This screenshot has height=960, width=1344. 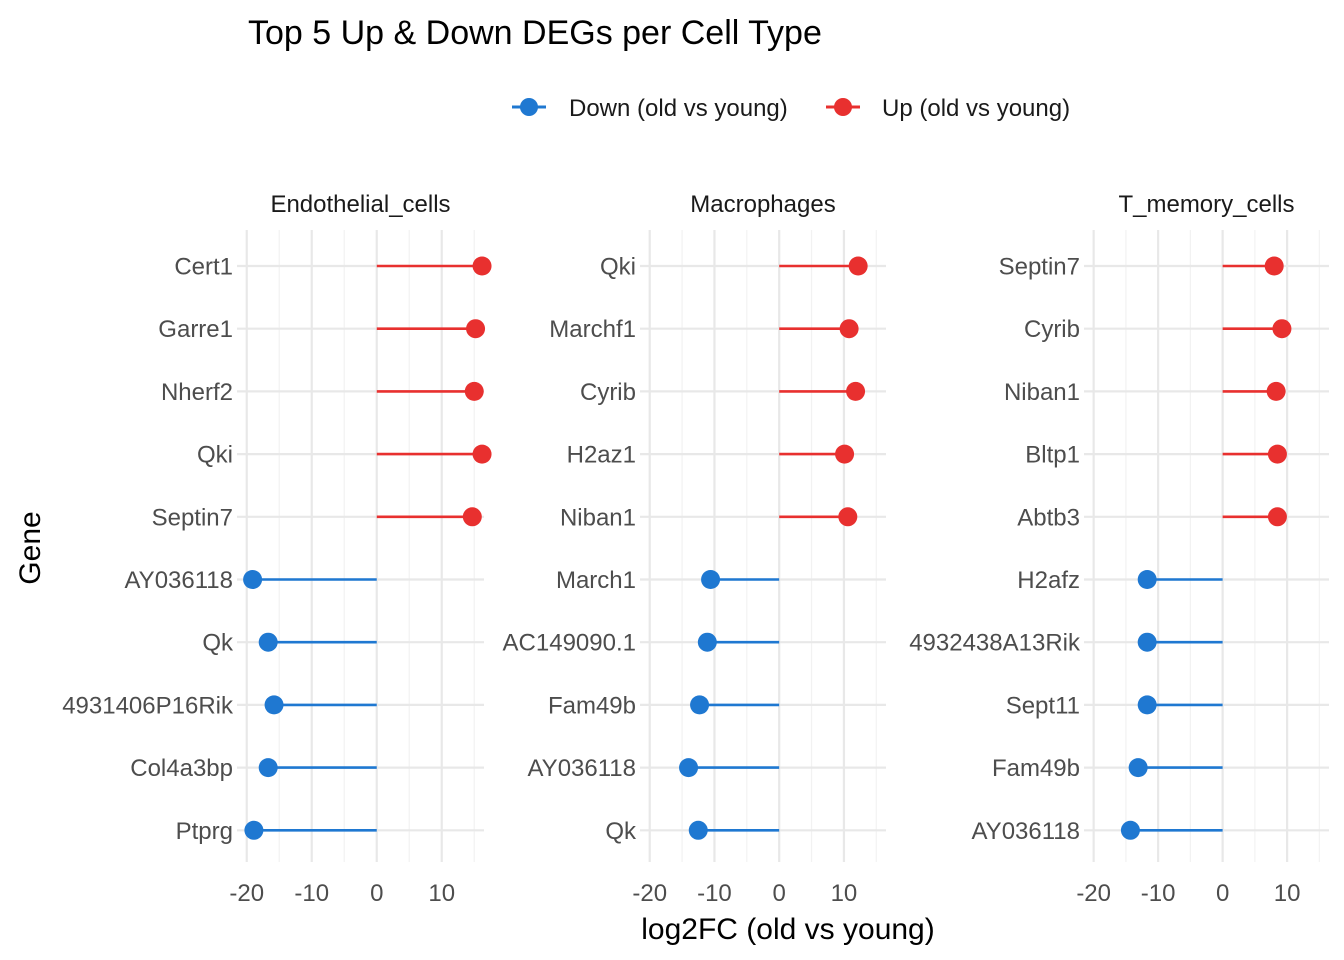 What do you see at coordinates (976, 108) in the screenshot?
I see `legend-up-label: Up (old vs young)` at bounding box center [976, 108].